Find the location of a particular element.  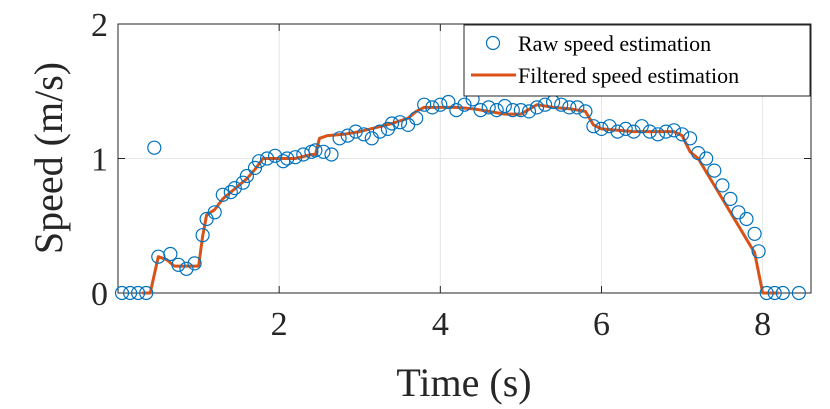

x-tick-label: 6 is located at coordinates (601, 324).